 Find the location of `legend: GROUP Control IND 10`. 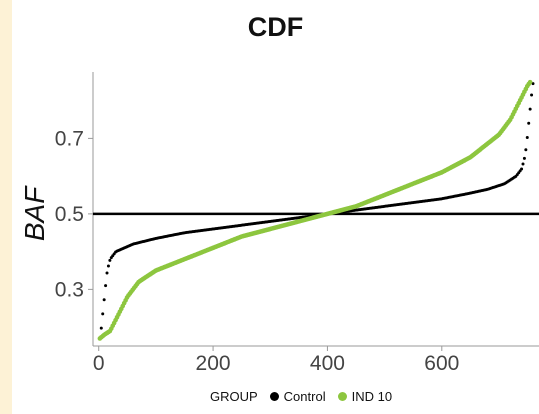

legend: GROUP Control IND 10 is located at coordinates (301, 396).